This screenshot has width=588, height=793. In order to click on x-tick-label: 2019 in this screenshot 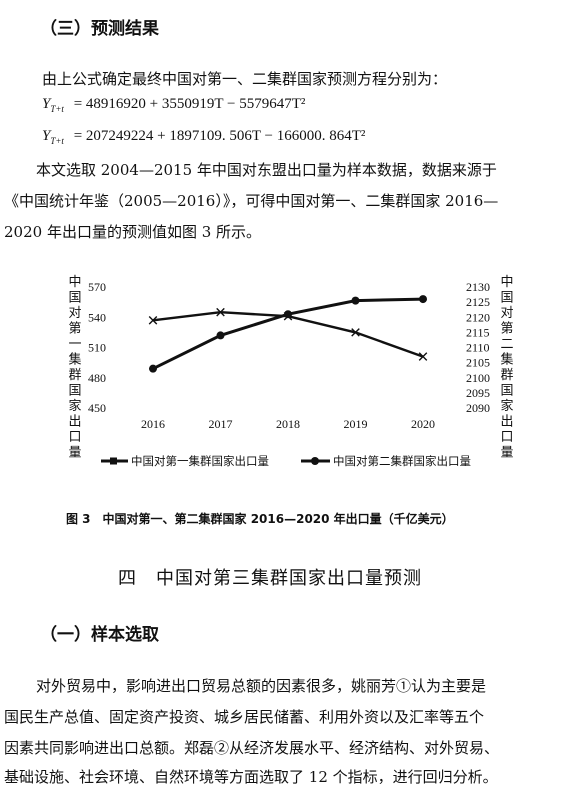, I will do `click(356, 424)`.